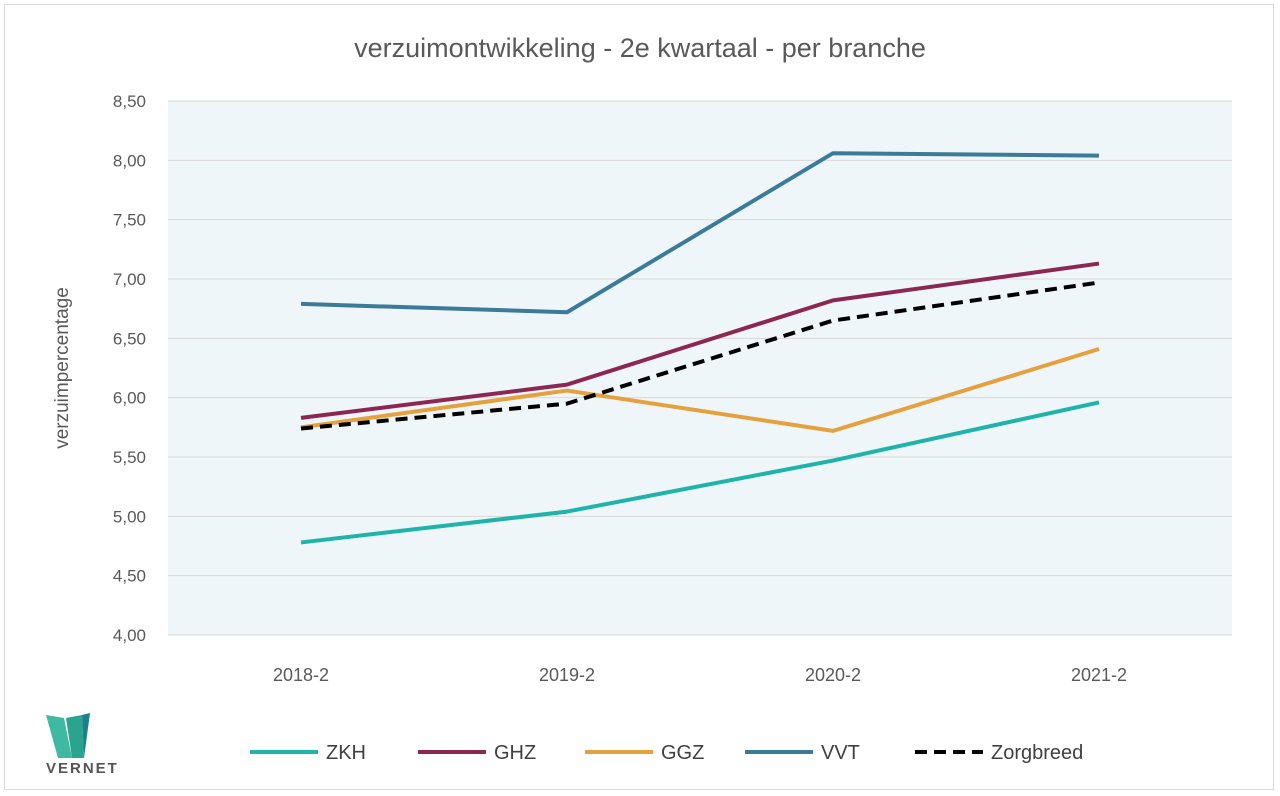  I want to click on legend-label-vvt: VVT, so click(840, 753).